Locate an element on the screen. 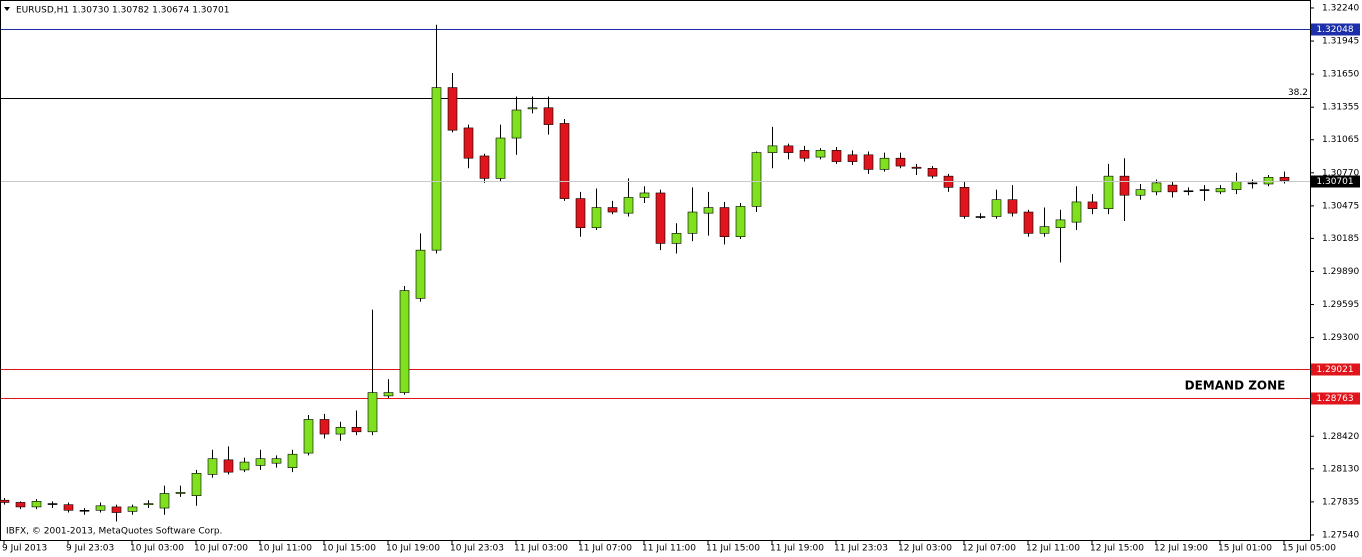  y-tick-label: 1.28130 is located at coordinates (1340, 469).